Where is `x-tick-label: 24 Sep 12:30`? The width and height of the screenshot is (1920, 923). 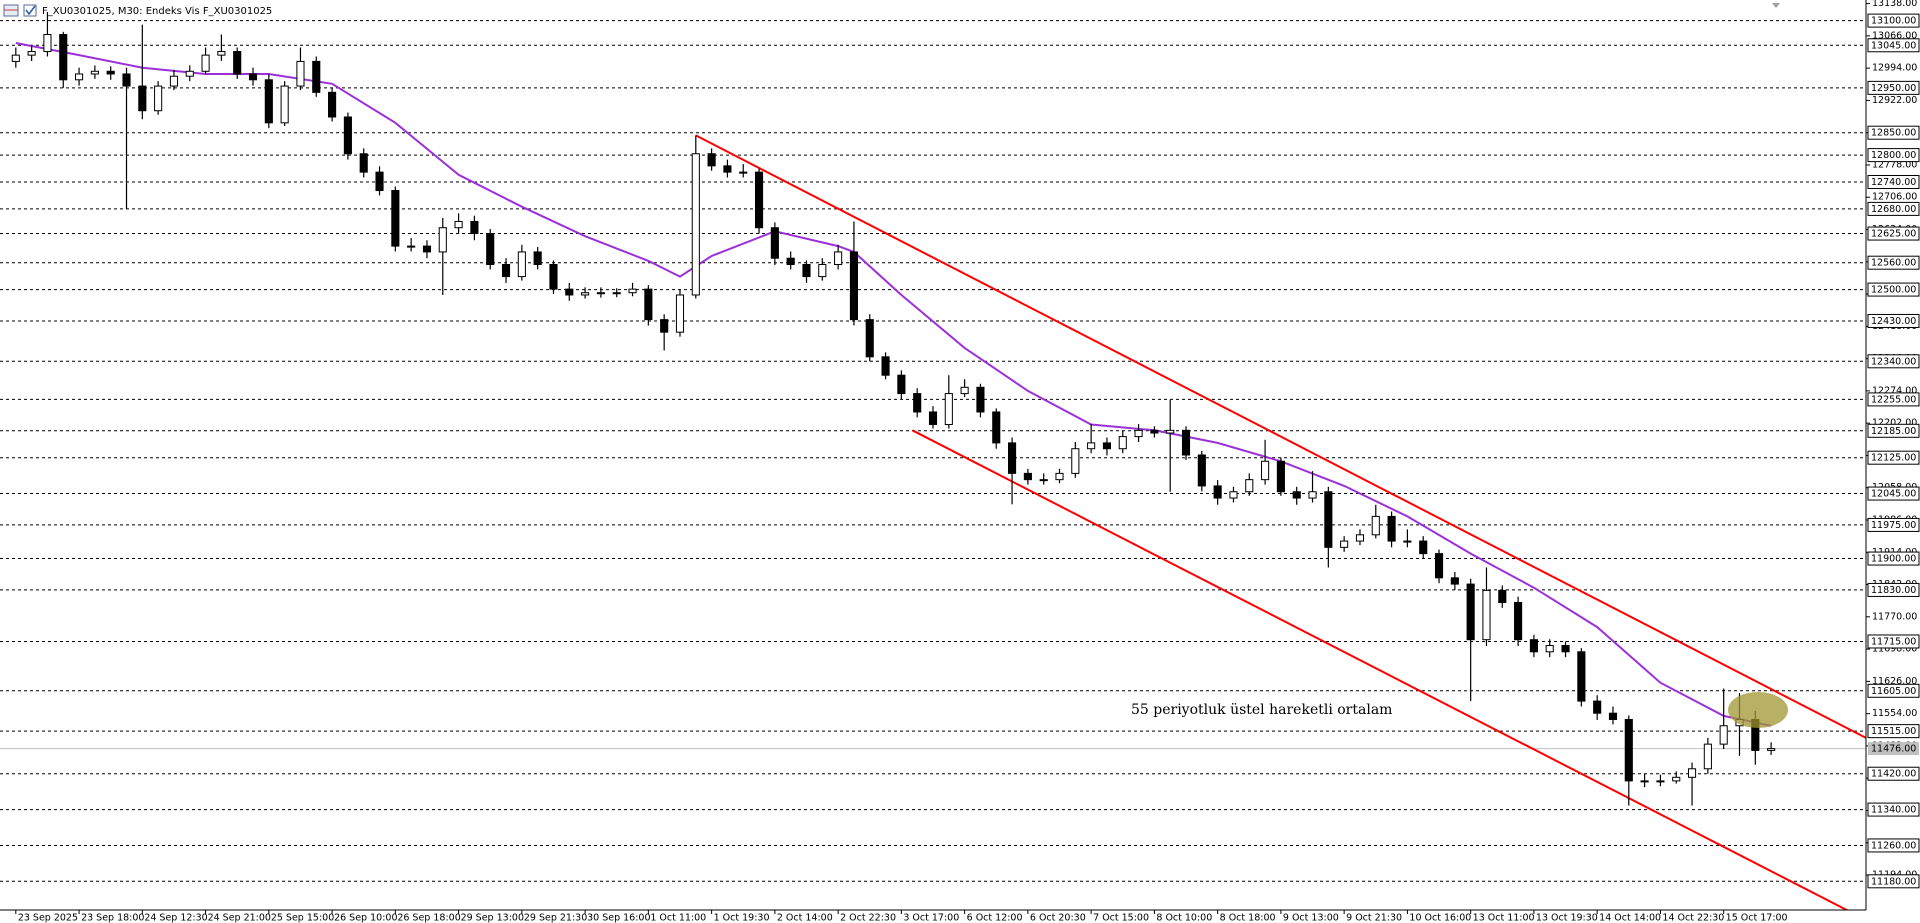
x-tick-label: 24 Sep 12:30 is located at coordinates (175, 918).